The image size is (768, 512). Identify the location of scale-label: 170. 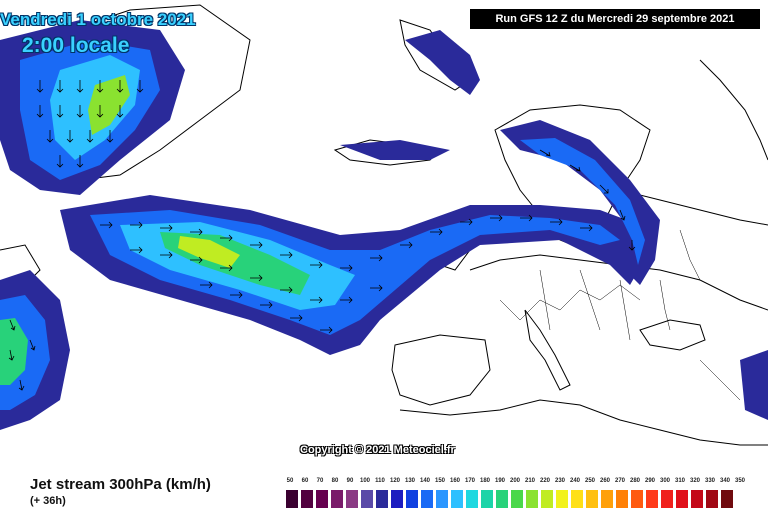
(469, 481).